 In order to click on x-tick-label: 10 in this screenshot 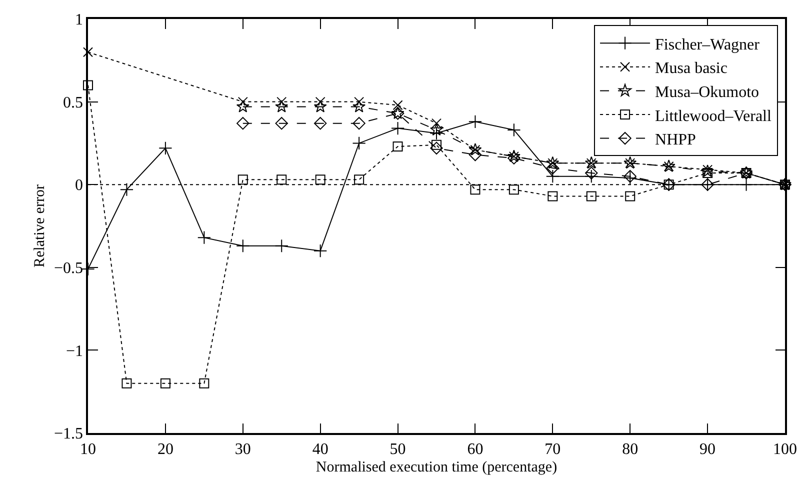, I will do `click(88, 449)`.